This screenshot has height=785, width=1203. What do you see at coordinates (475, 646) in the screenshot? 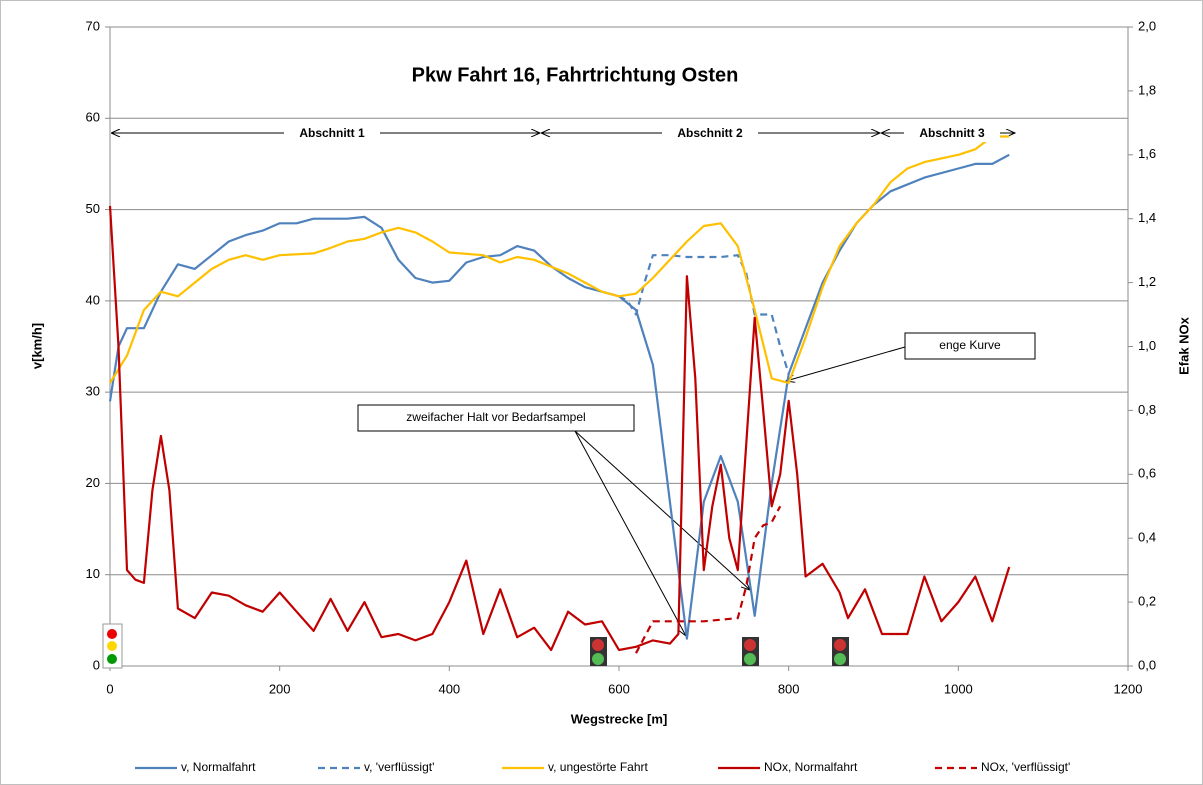
I see `traffic-lights` at bounding box center [475, 646].